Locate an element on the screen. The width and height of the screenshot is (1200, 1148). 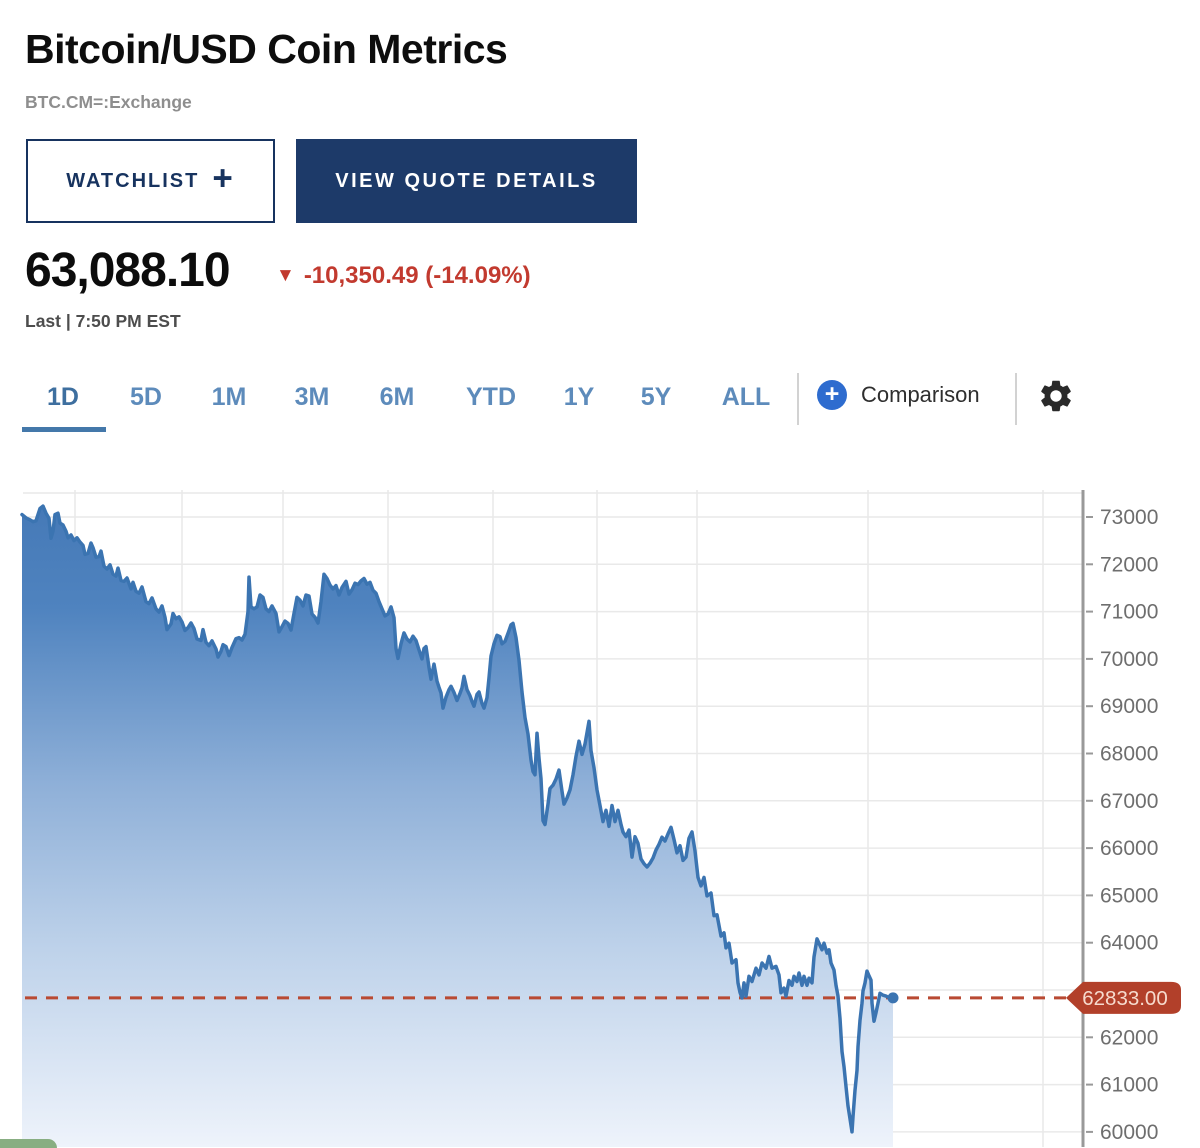
svg-text: 67000 is located at coordinates (1129, 801).